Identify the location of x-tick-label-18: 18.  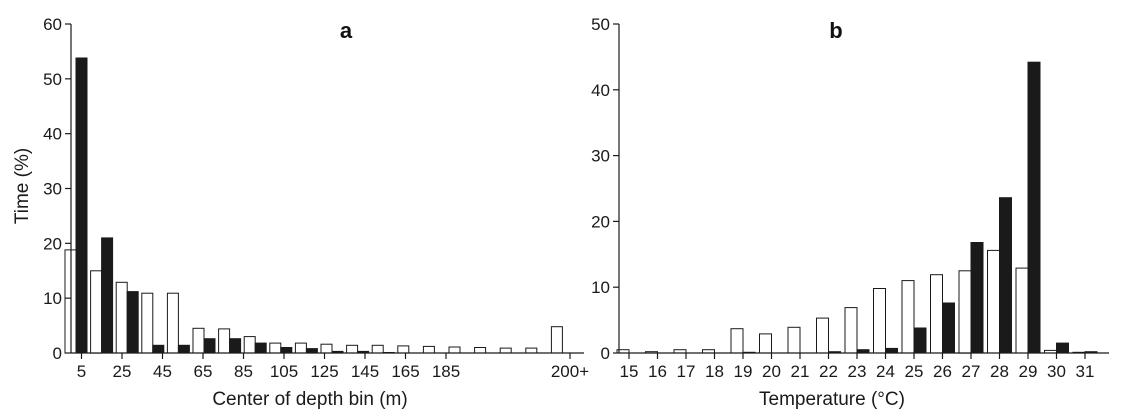
(714, 371).